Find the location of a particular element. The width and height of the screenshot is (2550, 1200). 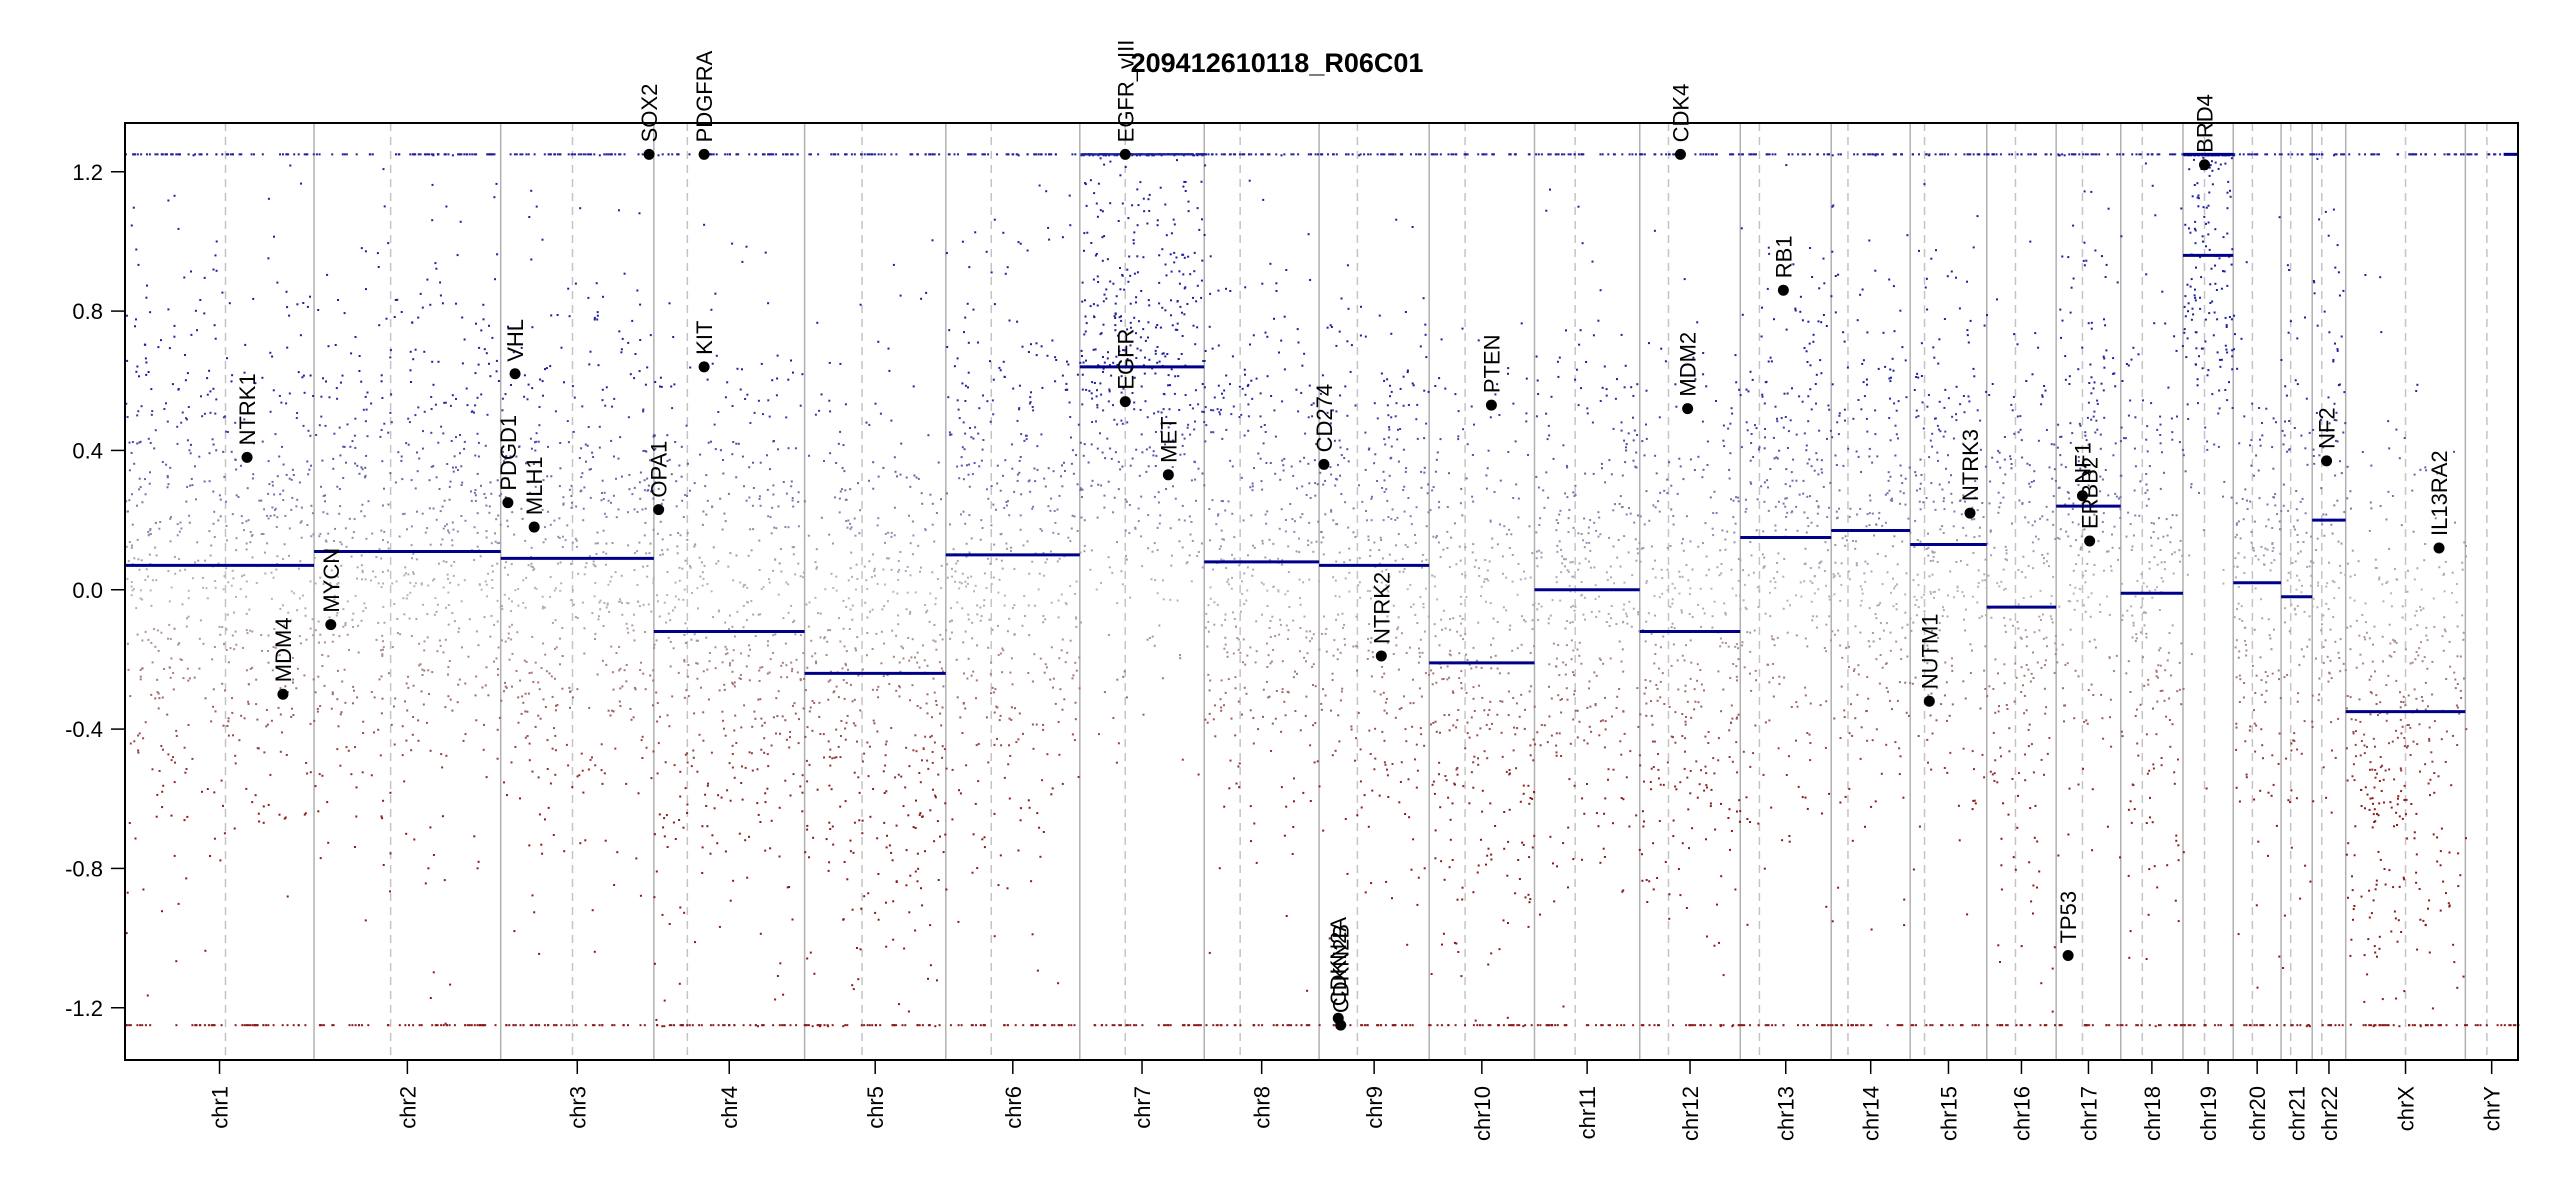

gene-label-CD274: CD274 is located at coordinates (1324, 418).